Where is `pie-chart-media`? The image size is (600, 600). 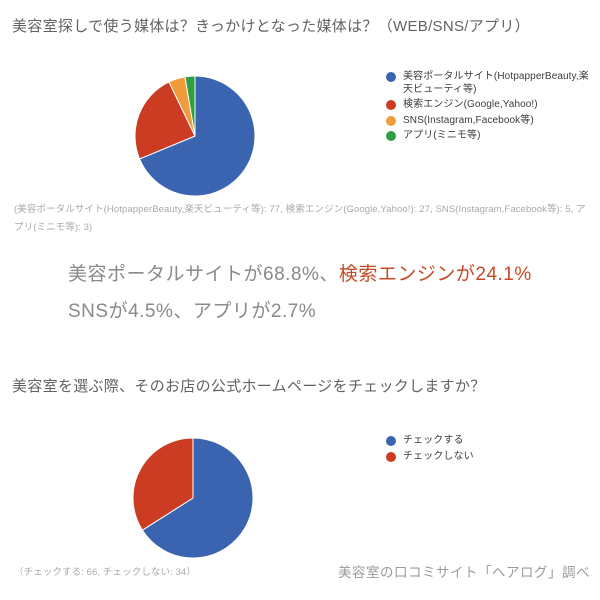 pie-chart-media is located at coordinates (195, 136).